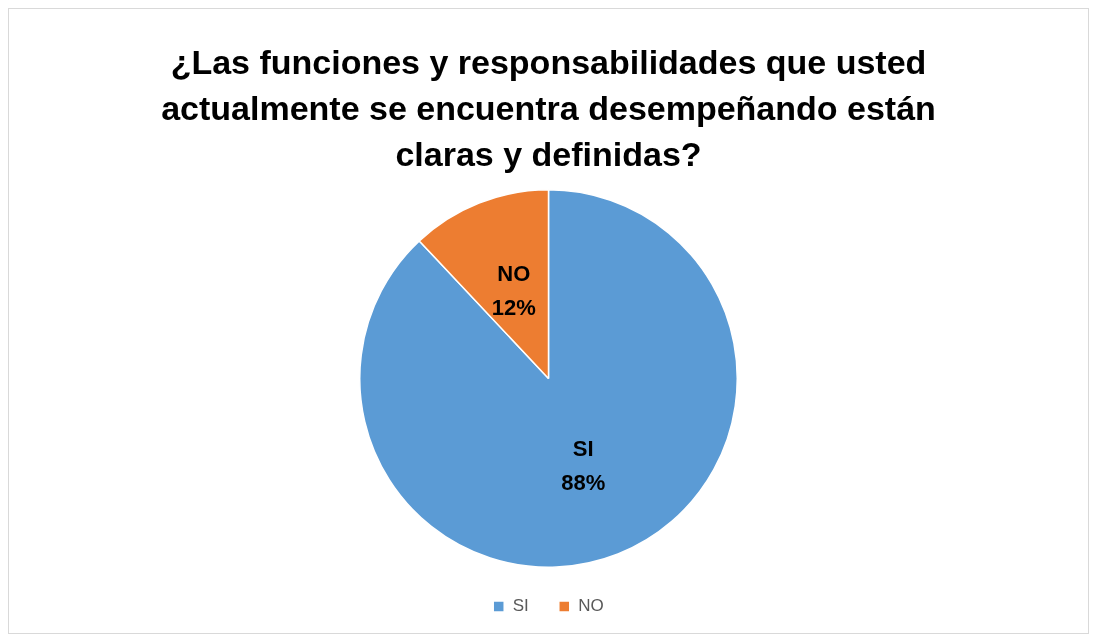 The height and width of the screenshot is (642, 1097). What do you see at coordinates (514, 273) in the screenshot?
I see `slice-label: NO` at bounding box center [514, 273].